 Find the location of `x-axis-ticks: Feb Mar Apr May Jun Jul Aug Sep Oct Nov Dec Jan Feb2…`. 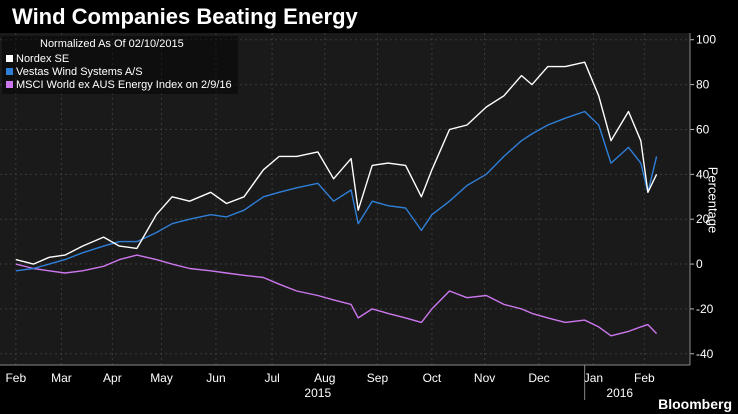

x-axis-ticks: Feb Mar Apr May Jun Jul Aug Sep Oct Nov Dec Jan Feb2… is located at coordinates (345, 382).